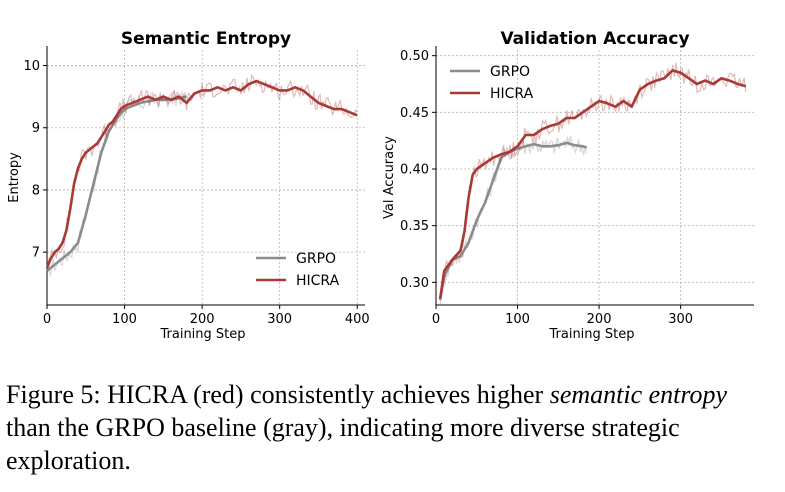 The image size is (785, 492). I want to click on y-axis-label: Val Accuracy, so click(389, 177).